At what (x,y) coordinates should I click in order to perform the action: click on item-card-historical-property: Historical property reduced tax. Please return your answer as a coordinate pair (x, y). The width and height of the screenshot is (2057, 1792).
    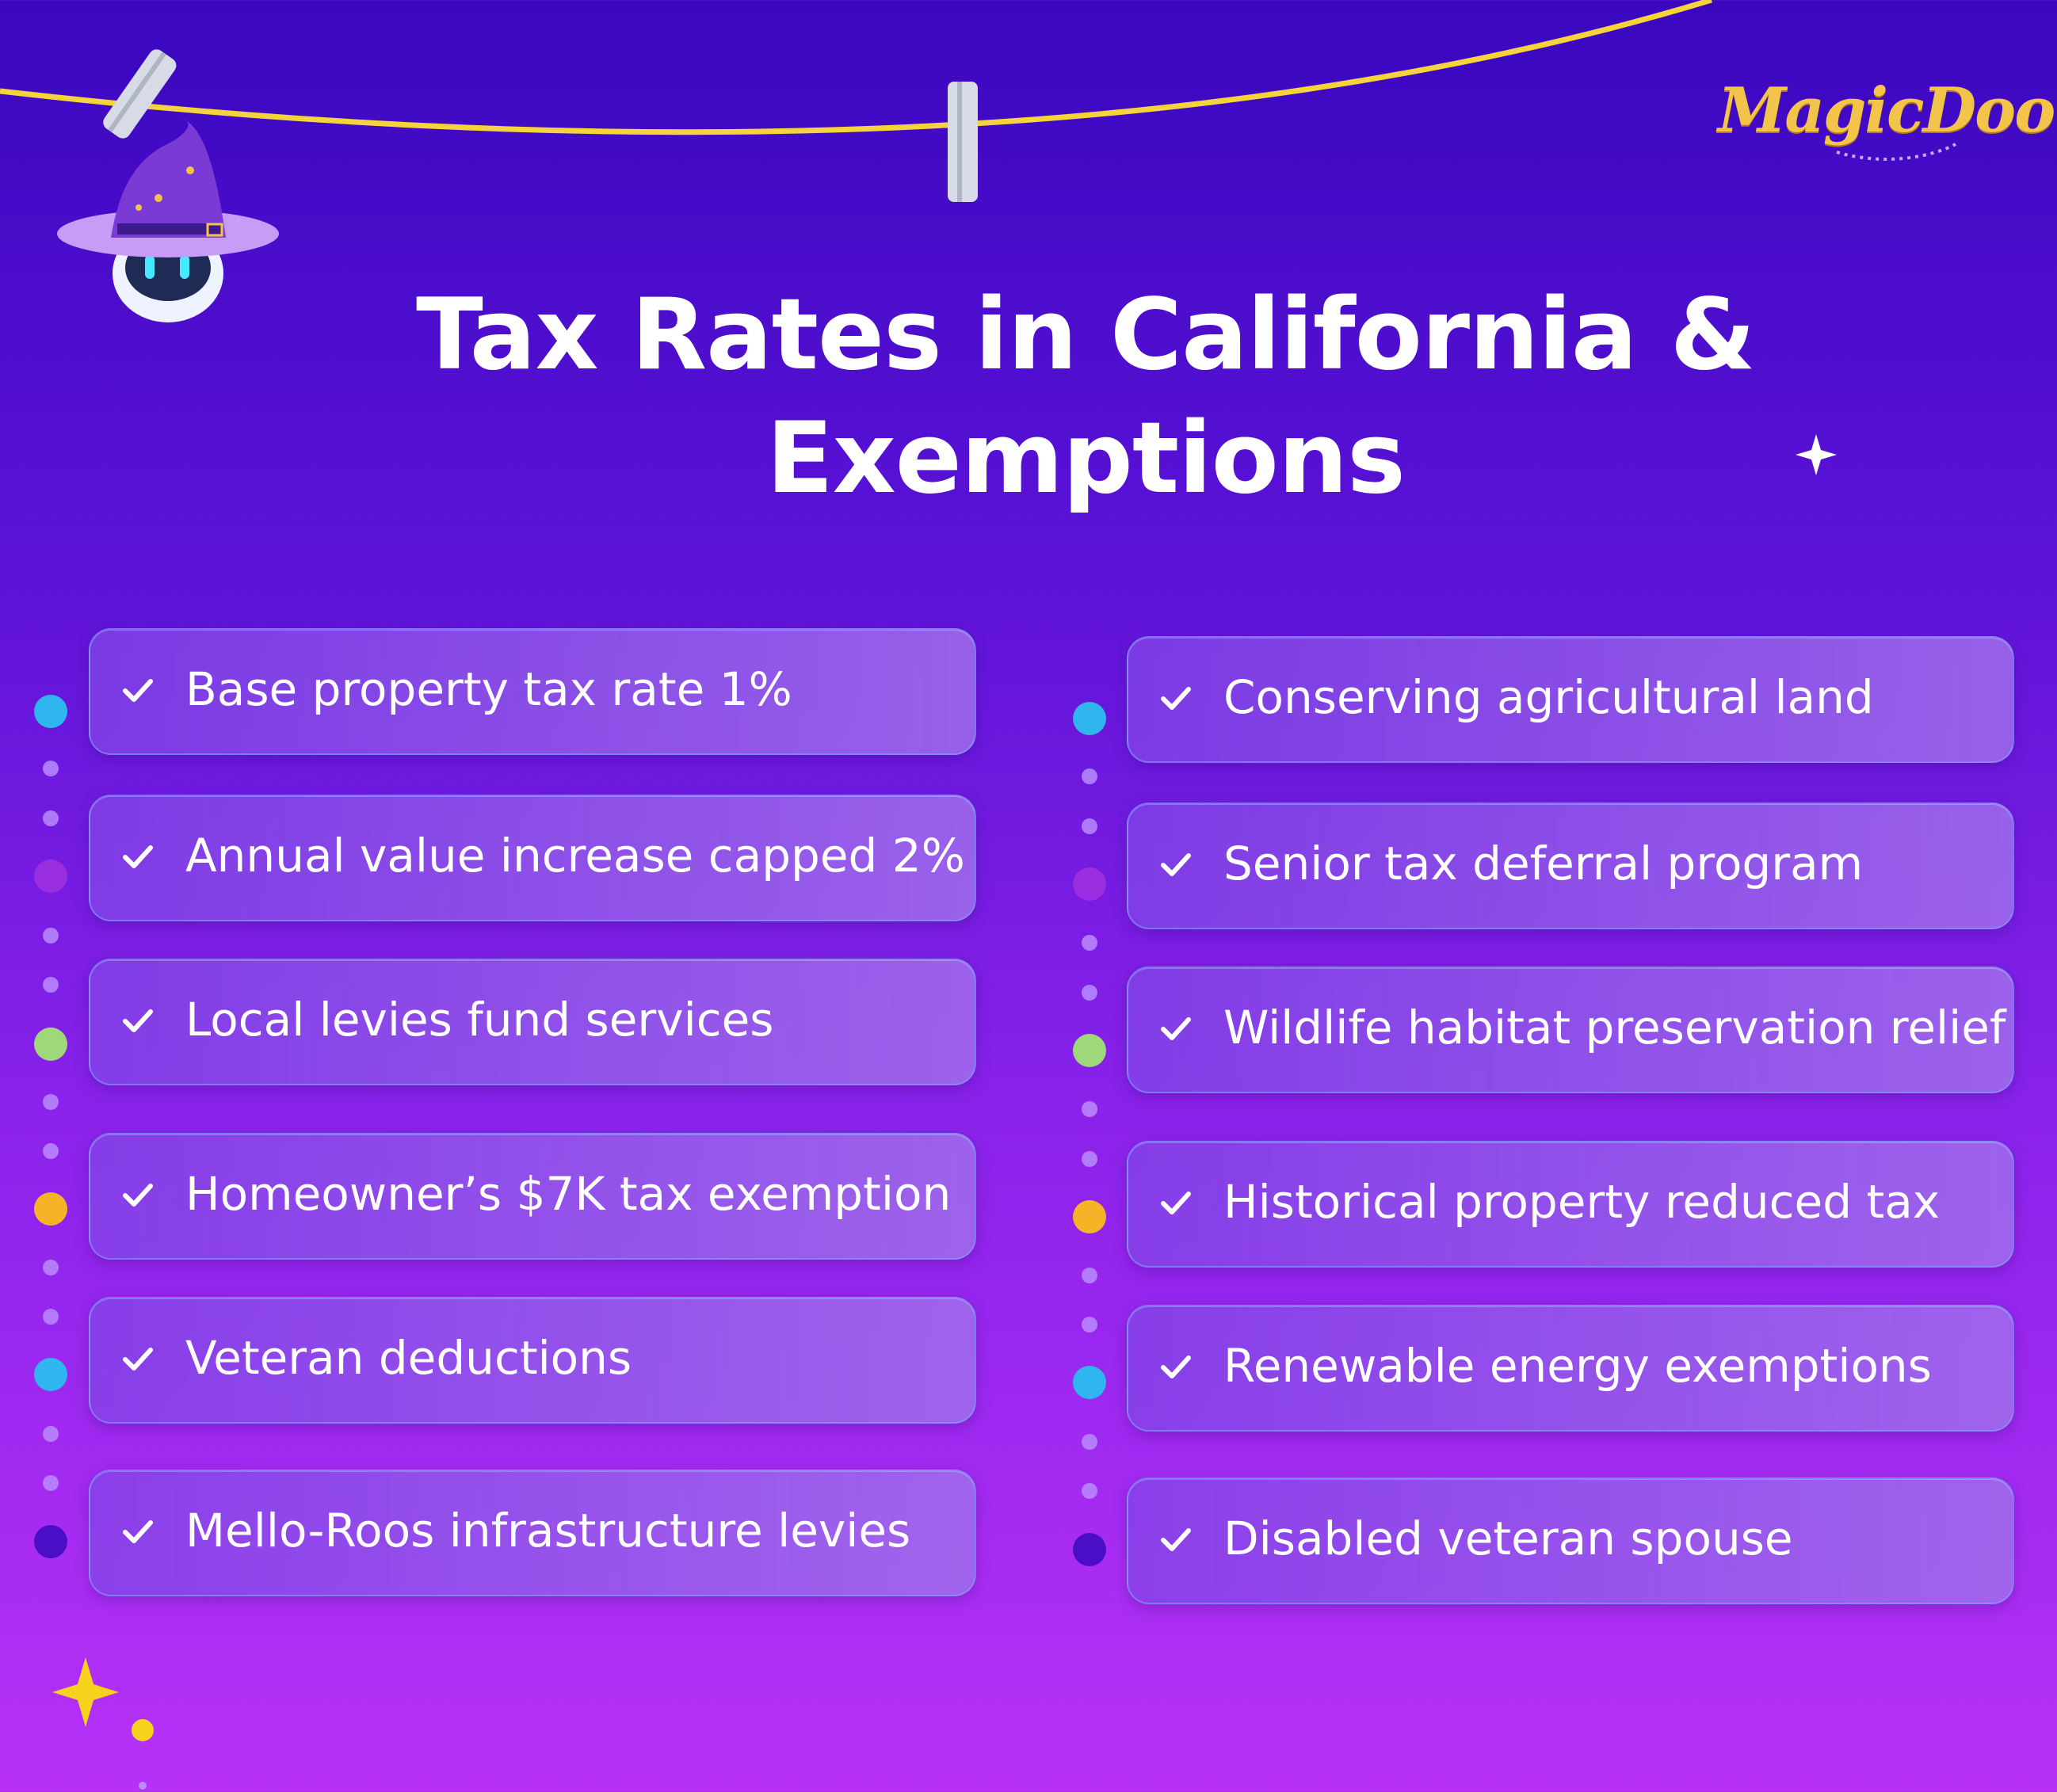
    Looking at the image, I should click on (1570, 1205).